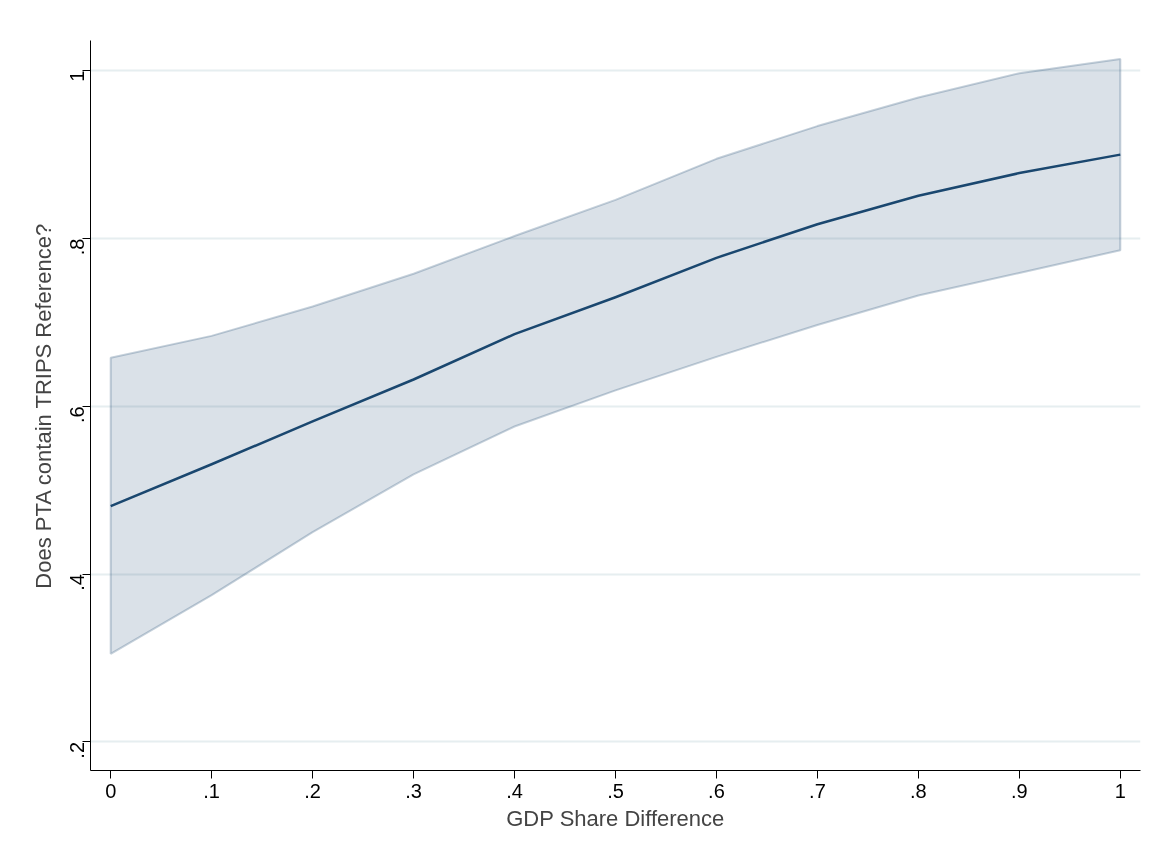 The height and width of the screenshot is (861, 1172). I want to click on y-tick-label: .8, so click(77, 247).